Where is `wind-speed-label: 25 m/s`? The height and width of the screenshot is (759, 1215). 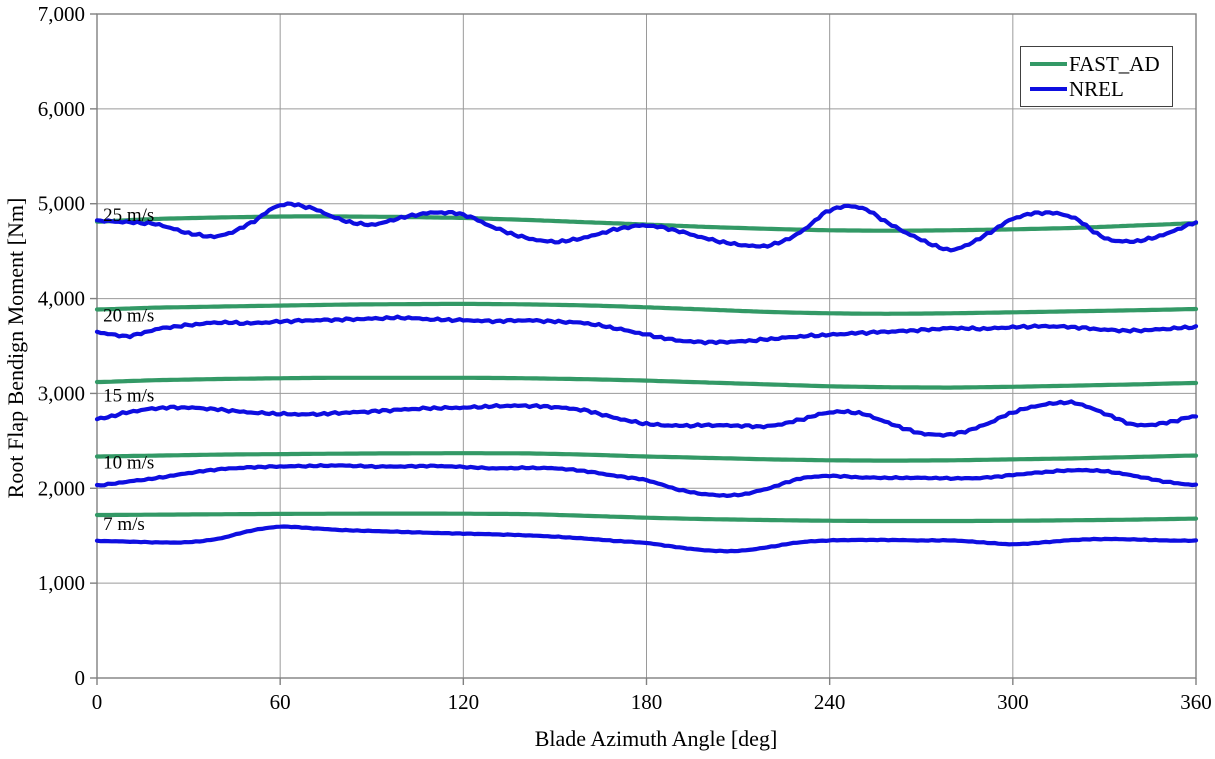 wind-speed-label: 25 m/s is located at coordinates (128, 215).